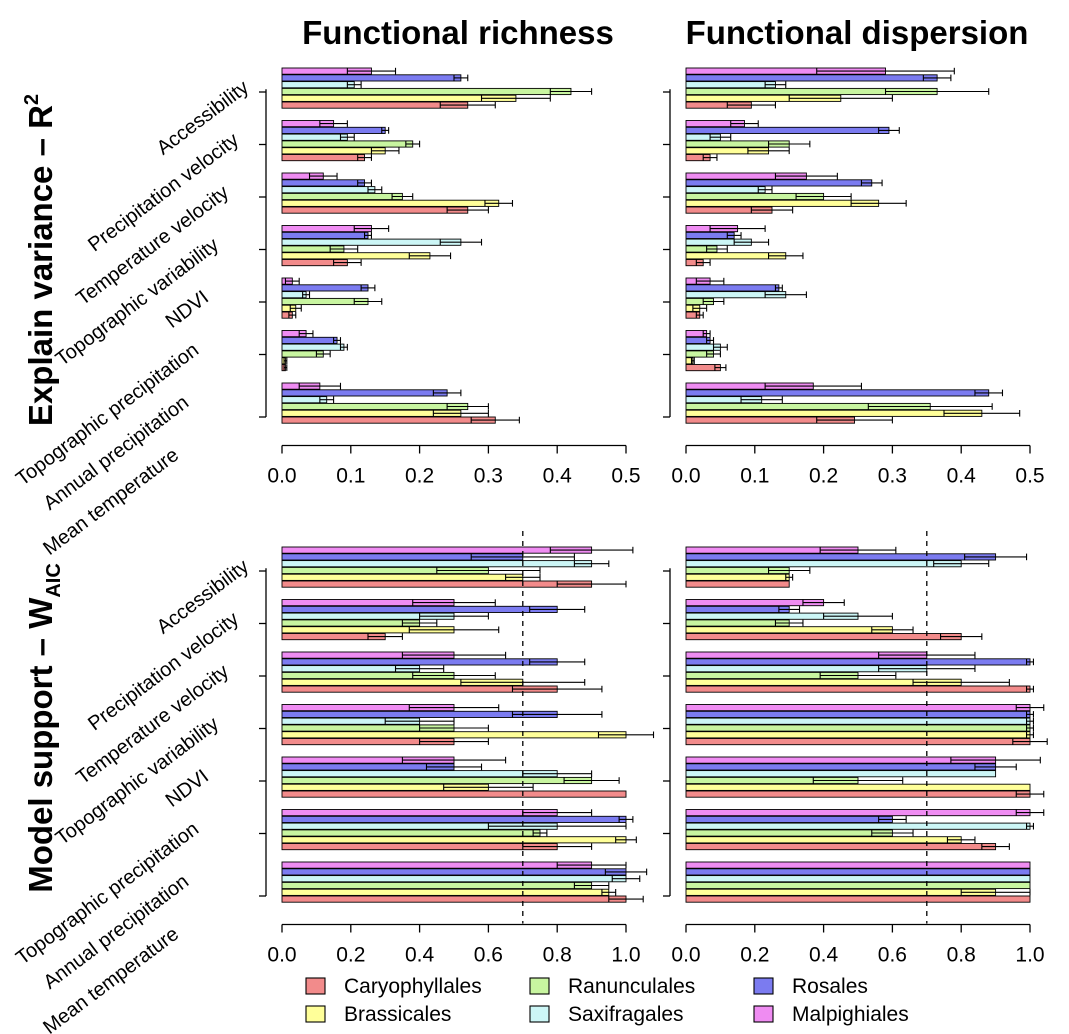 This screenshot has height=1034, width=1069. What do you see at coordinates (558, 476) in the screenshot?
I see `x-tick-label: 0.4` at bounding box center [558, 476].